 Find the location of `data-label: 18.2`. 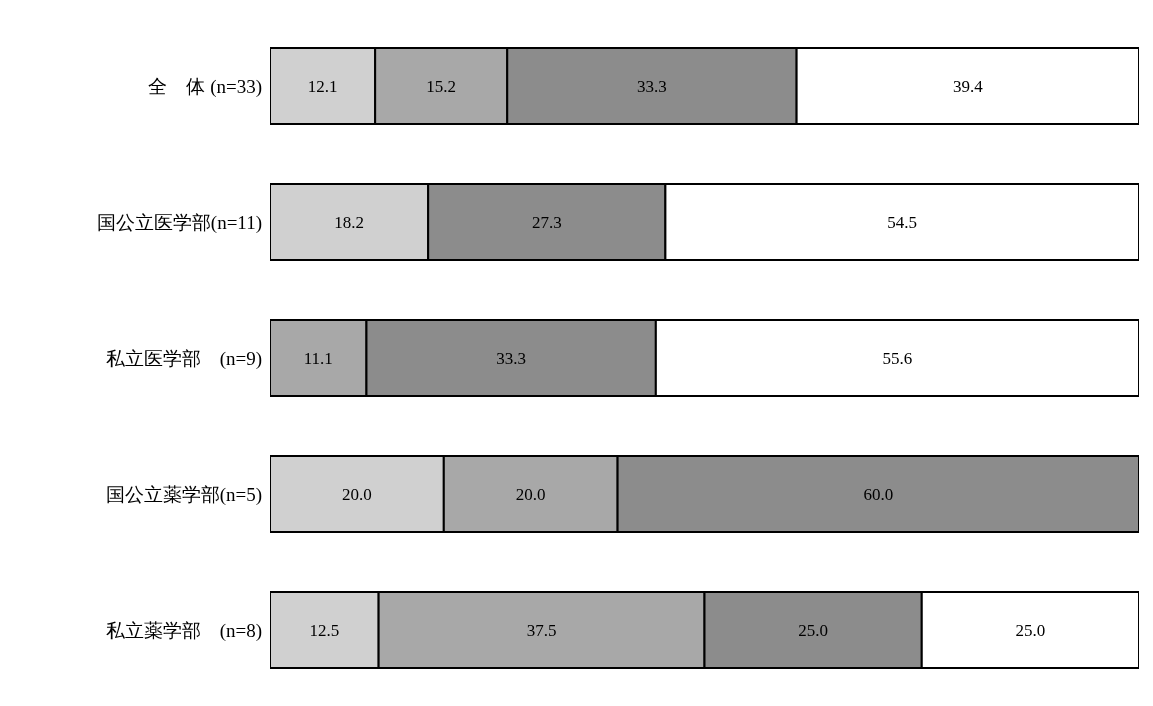

data-label: 18.2 is located at coordinates (349, 222).